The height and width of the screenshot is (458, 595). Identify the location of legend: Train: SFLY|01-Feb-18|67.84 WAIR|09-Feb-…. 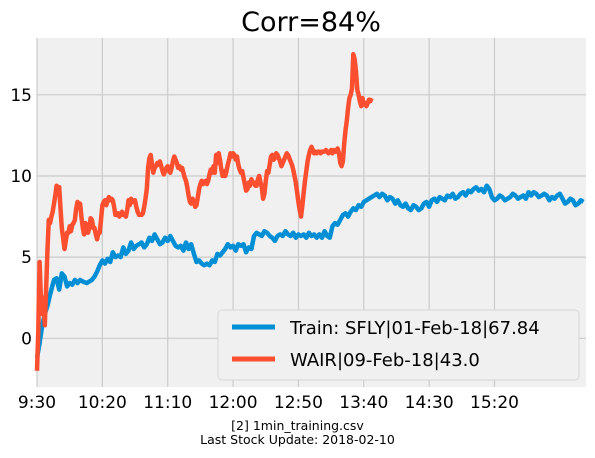
(398, 345).